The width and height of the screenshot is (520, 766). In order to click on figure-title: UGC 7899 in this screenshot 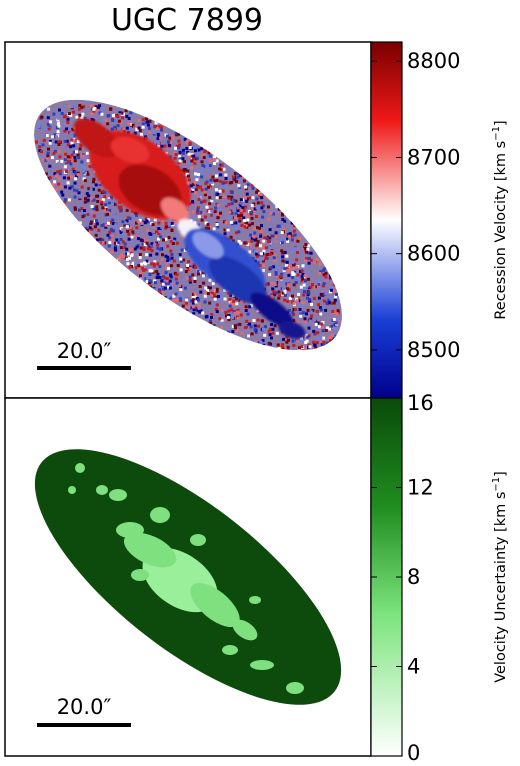, I will do `click(187, 20)`.